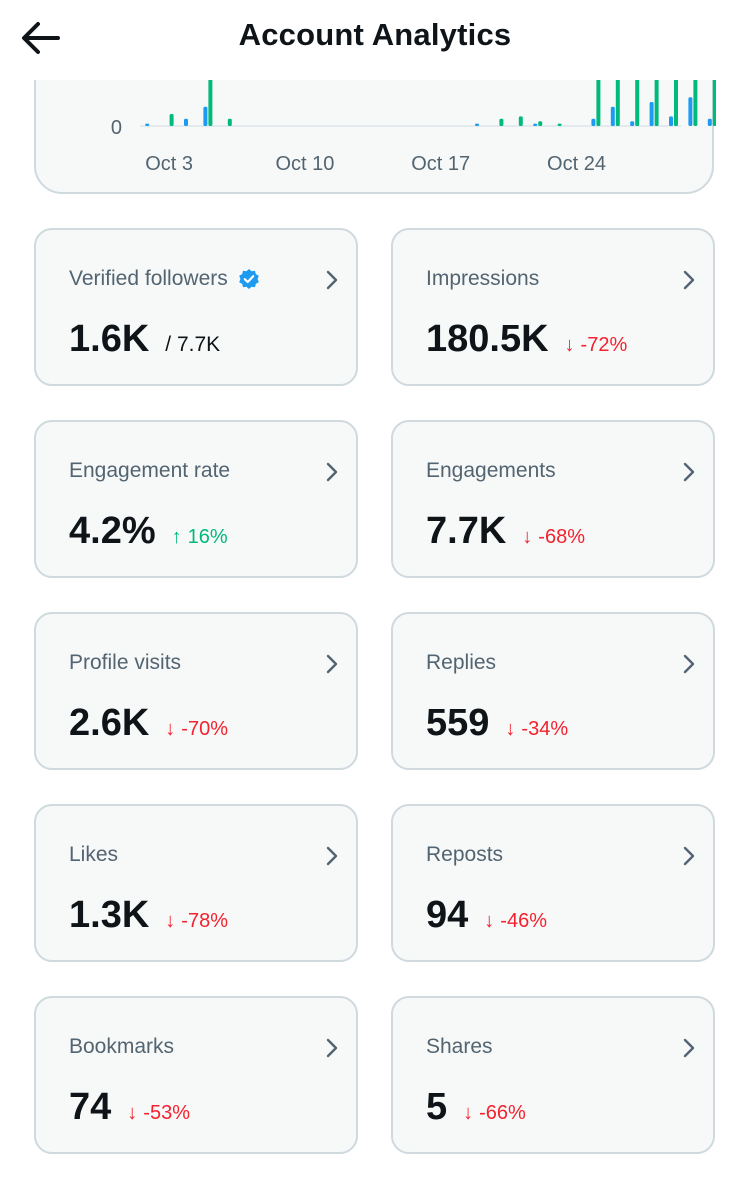  I want to click on metric-delta: ↓ -70%, so click(196, 729).